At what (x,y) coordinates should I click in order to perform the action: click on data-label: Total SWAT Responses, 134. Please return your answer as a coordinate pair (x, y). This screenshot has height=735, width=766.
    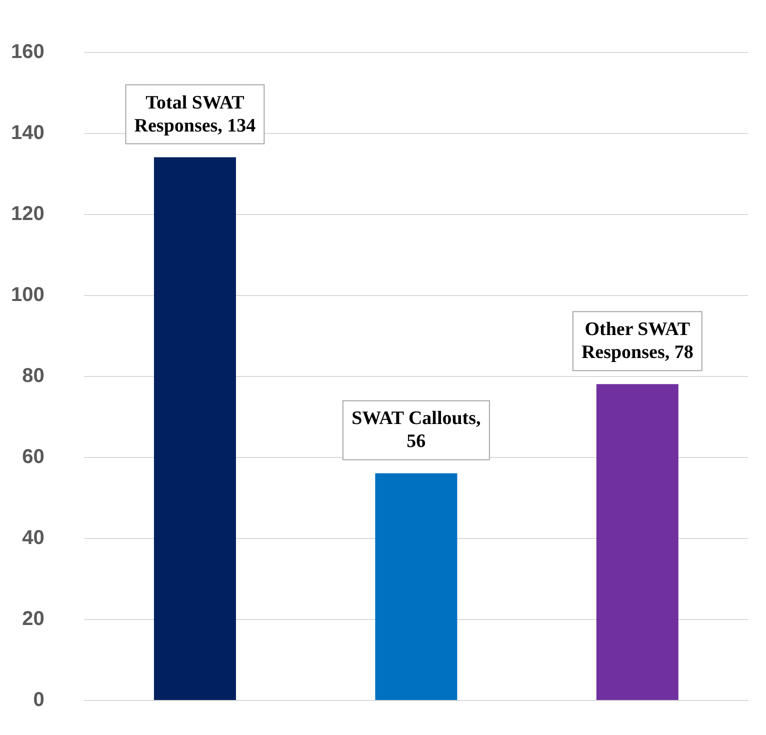
    Looking at the image, I should click on (195, 114).